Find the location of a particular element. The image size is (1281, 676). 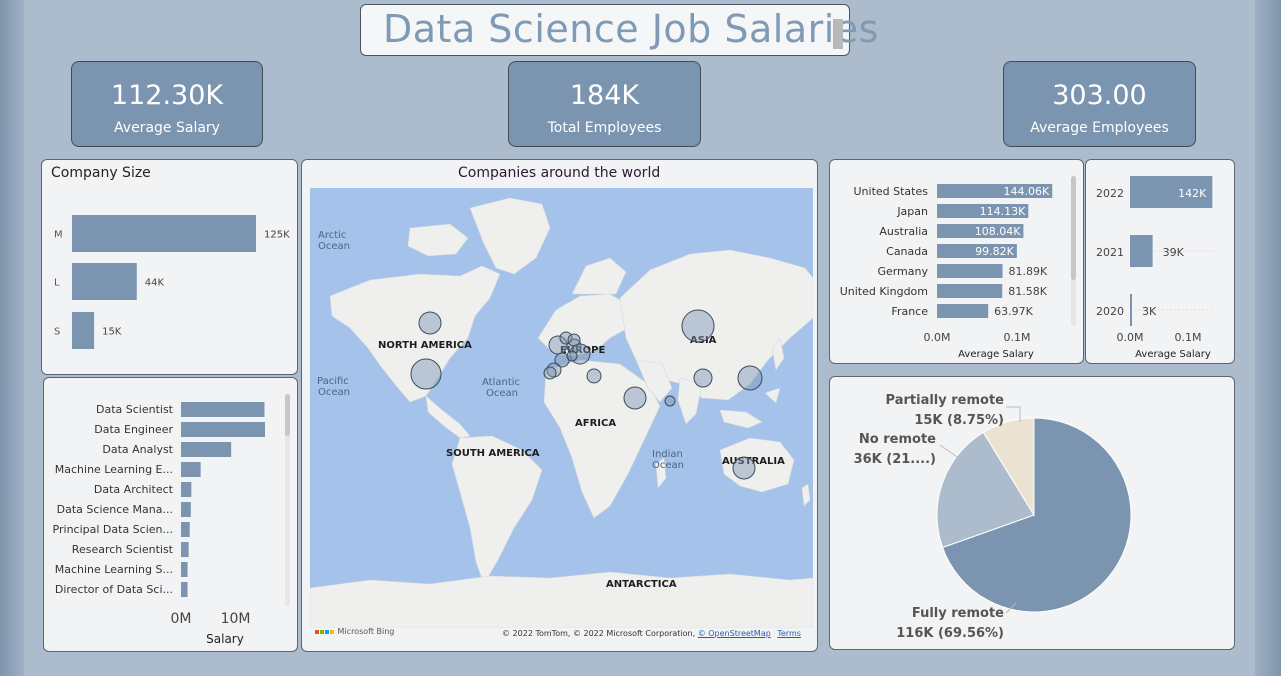

label-europe: EUROPE is located at coordinates (582, 350).